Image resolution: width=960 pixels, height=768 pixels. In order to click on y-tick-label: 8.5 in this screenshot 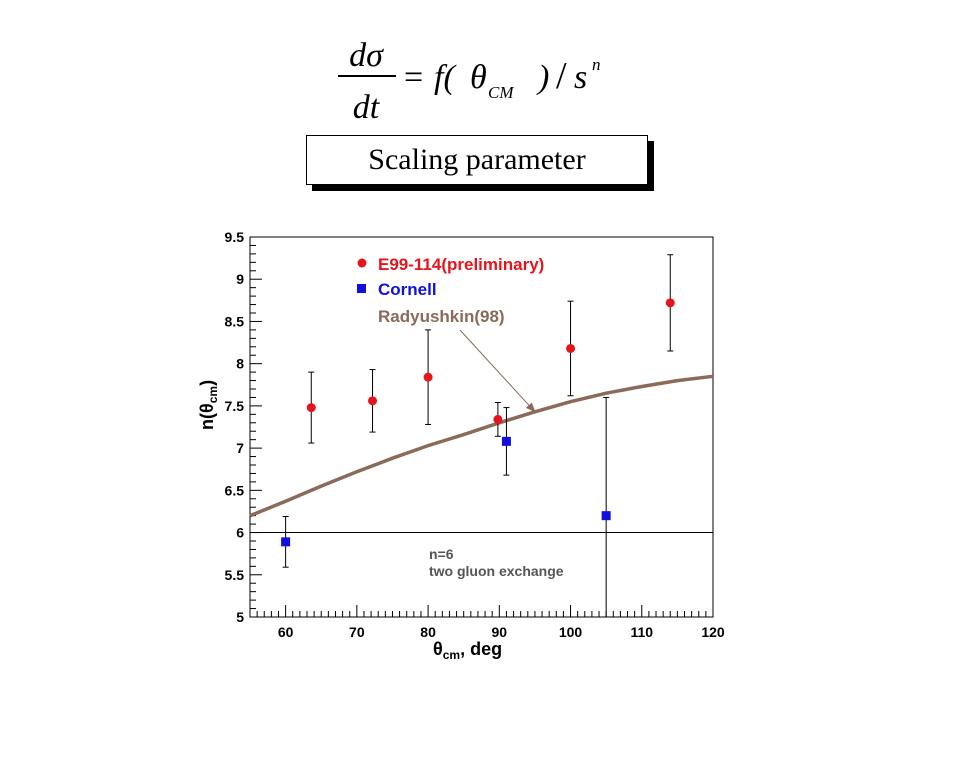, I will do `click(235, 321)`.